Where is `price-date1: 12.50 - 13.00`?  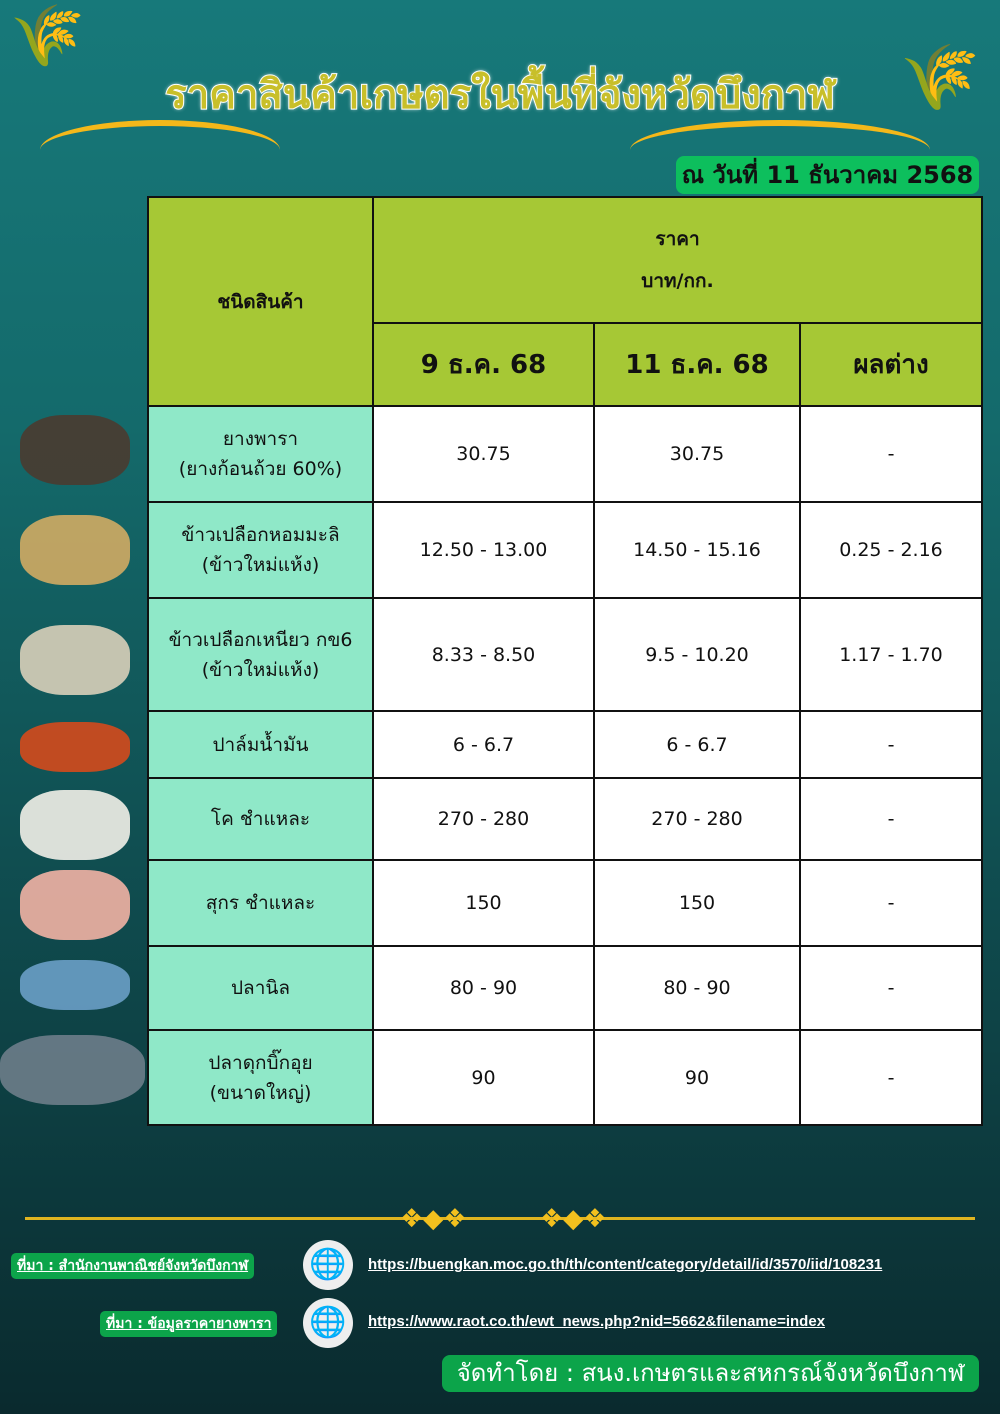
price-date1: 12.50 - 13.00 is located at coordinates (483, 550).